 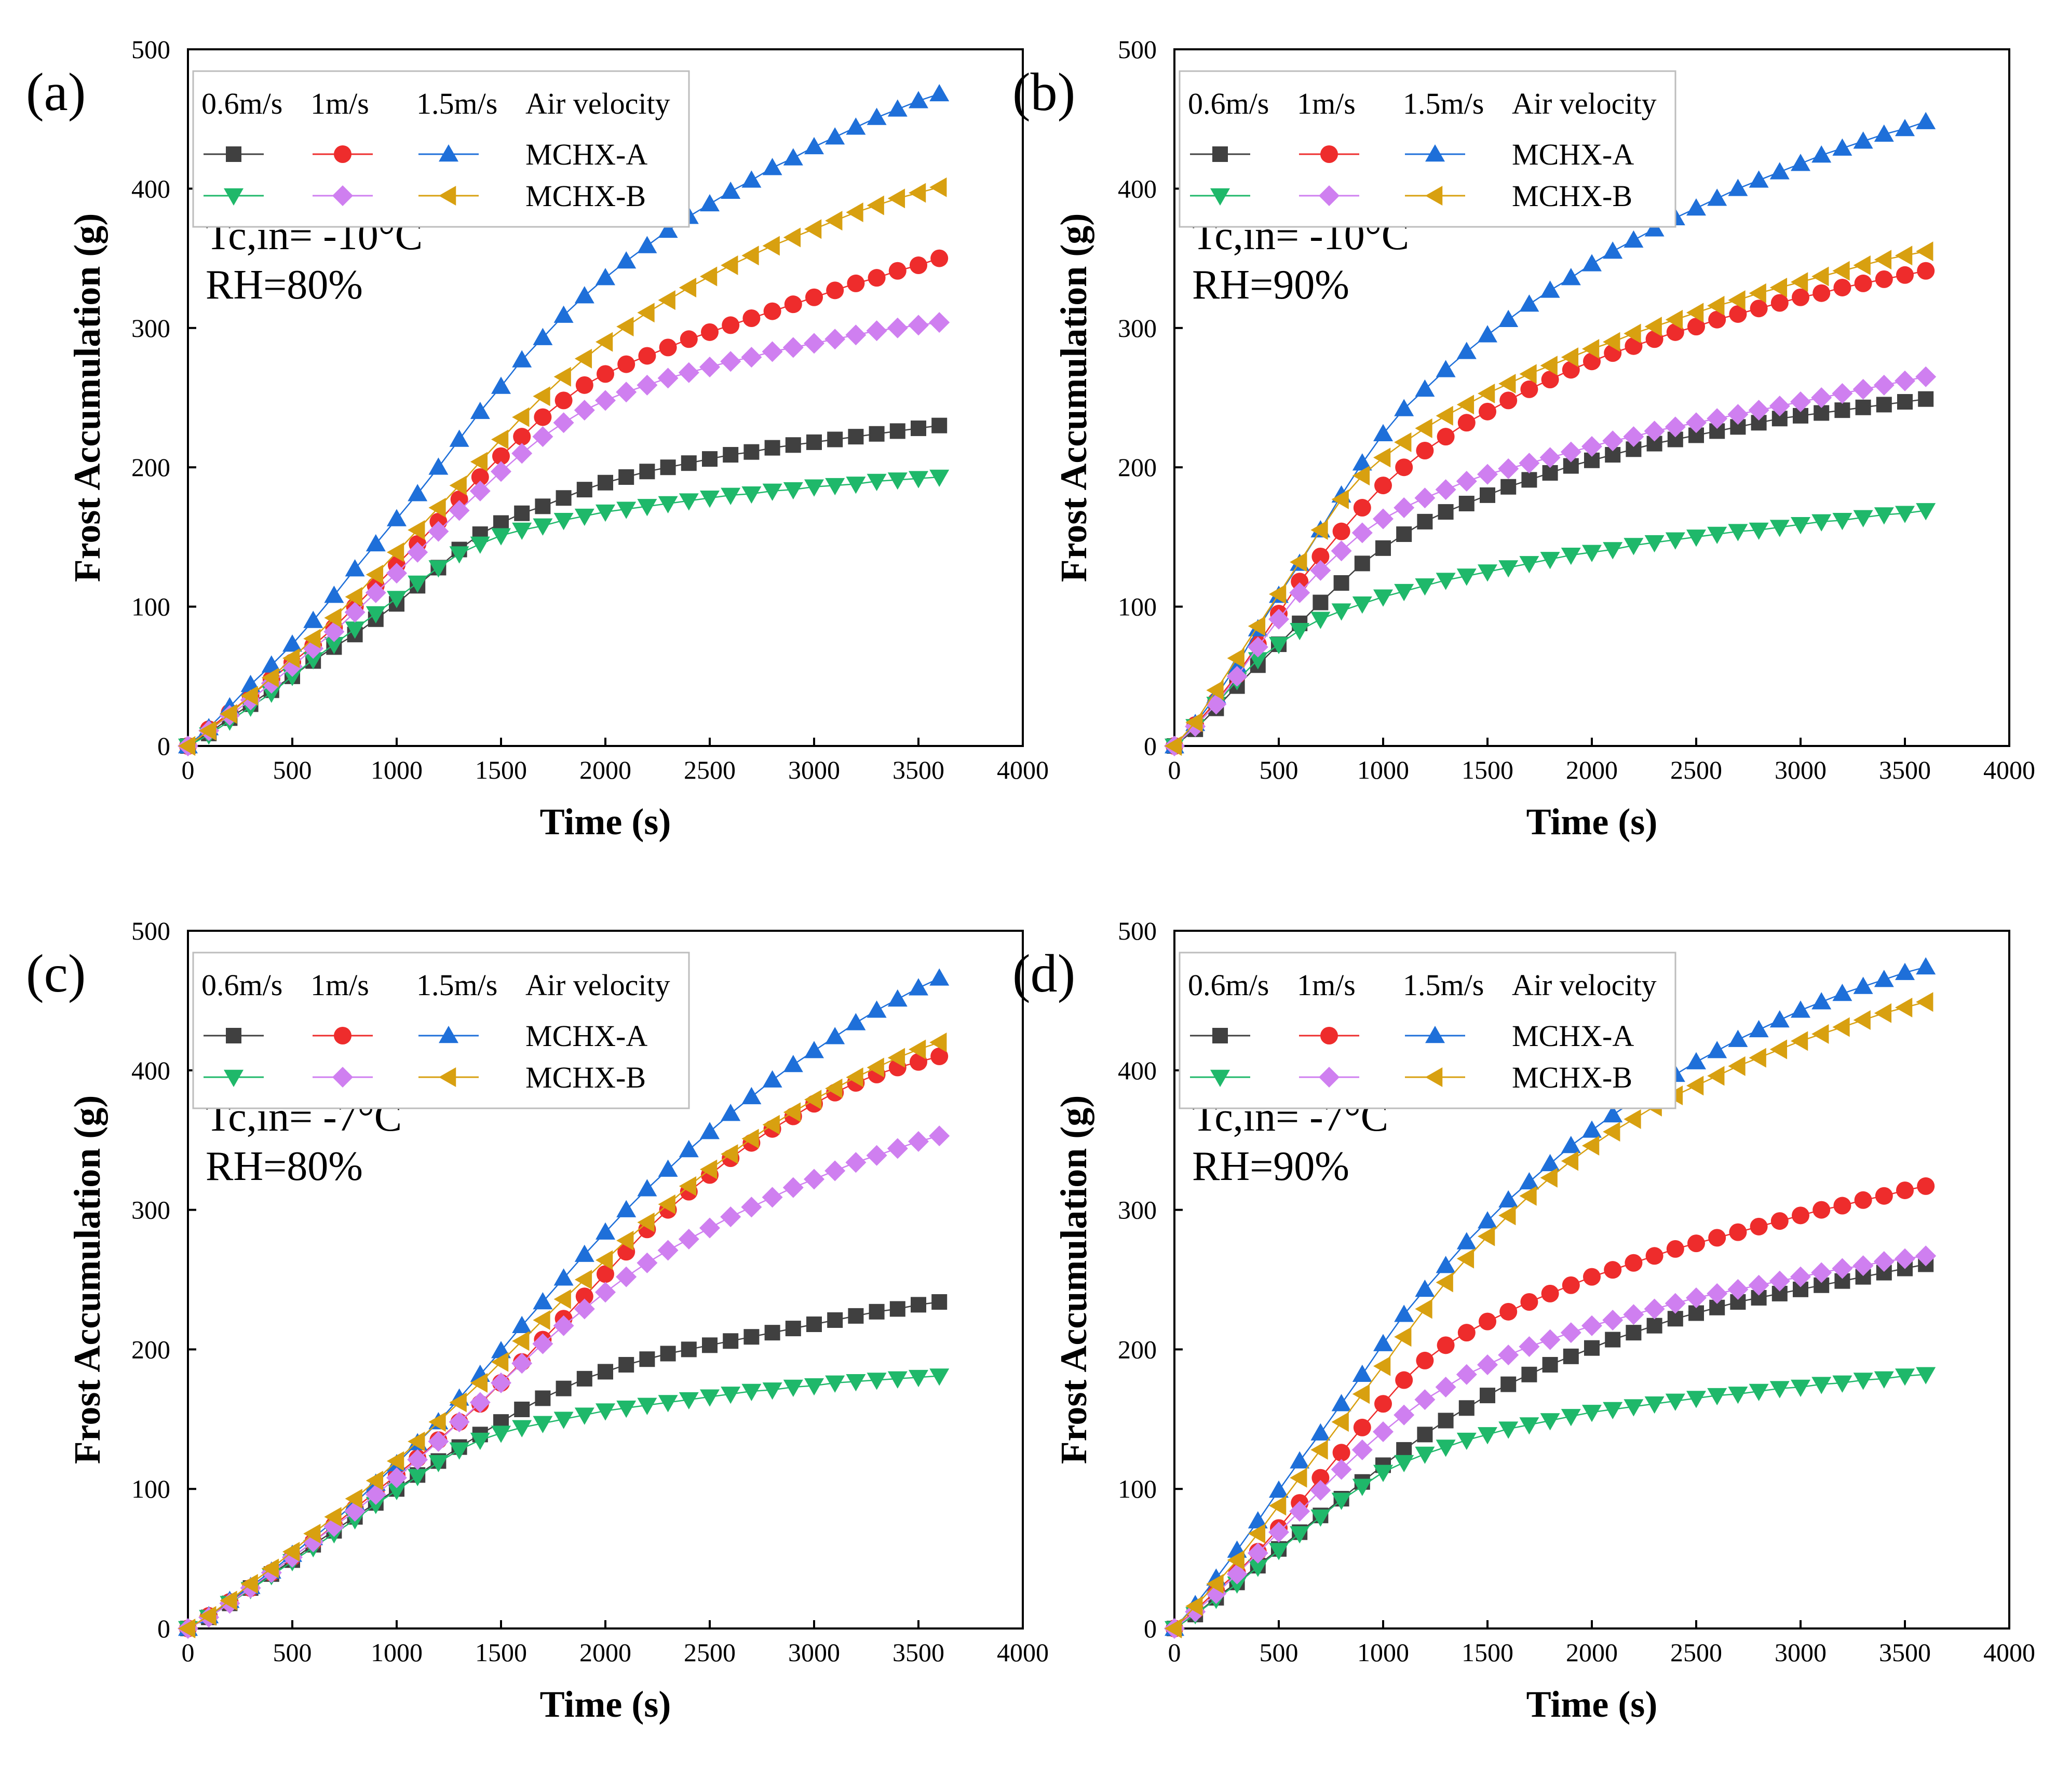 What do you see at coordinates (1487, 769) in the screenshot?
I see `x-tick-label: 1500` at bounding box center [1487, 769].